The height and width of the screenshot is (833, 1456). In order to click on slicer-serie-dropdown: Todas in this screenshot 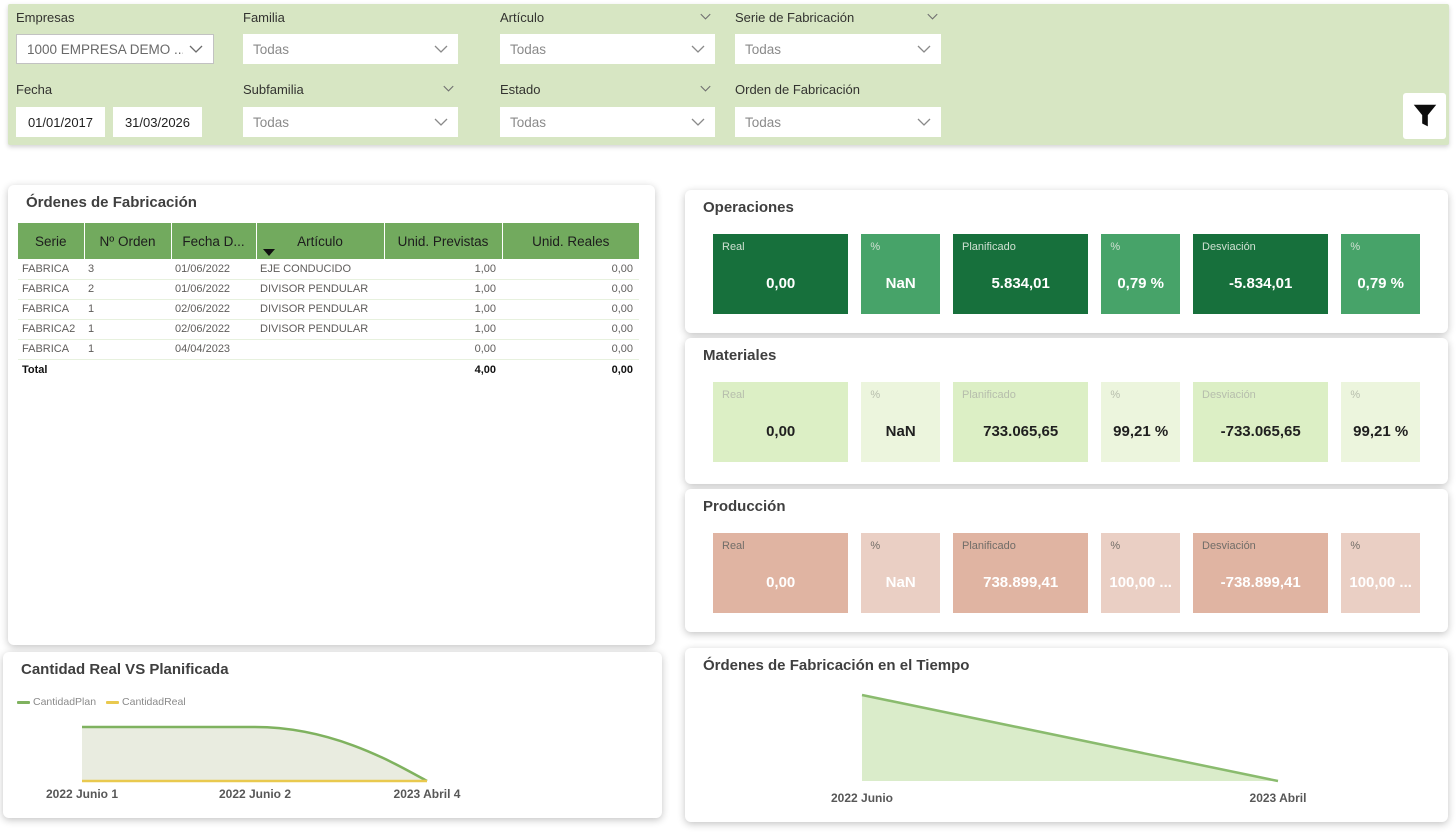, I will do `click(838, 49)`.